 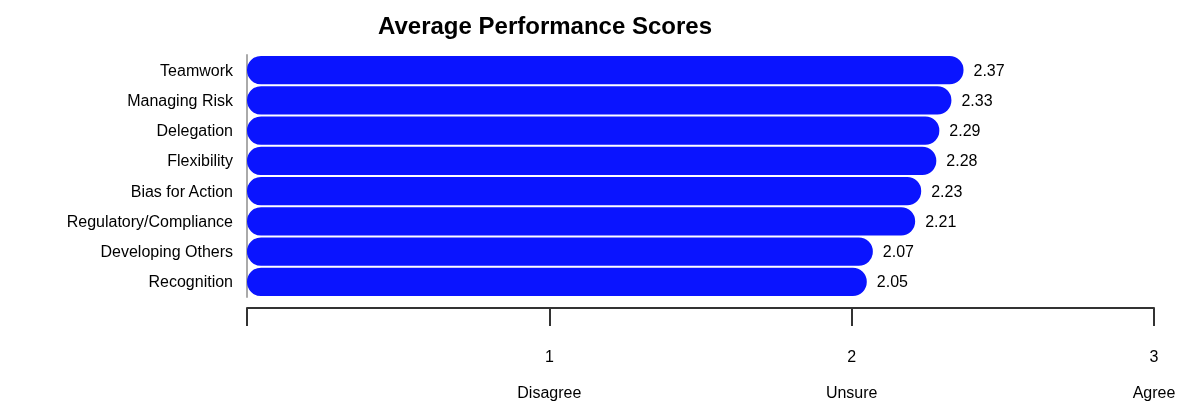 What do you see at coordinates (1154, 374) in the screenshot?
I see `x-tick-label: 3 Agree` at bounding box center [1154, 374].